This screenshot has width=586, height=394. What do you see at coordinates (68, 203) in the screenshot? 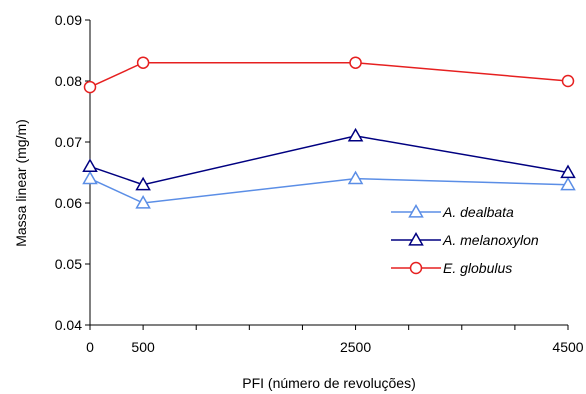
I see `y-tick-label: 0.06` at bounding box center [68, 203].